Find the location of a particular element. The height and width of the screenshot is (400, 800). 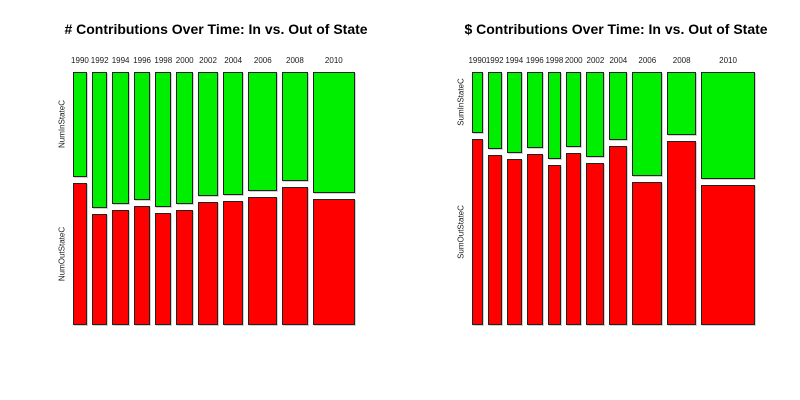

row-label-out-state: NumOutStateC is located at coordinates (62, 254).